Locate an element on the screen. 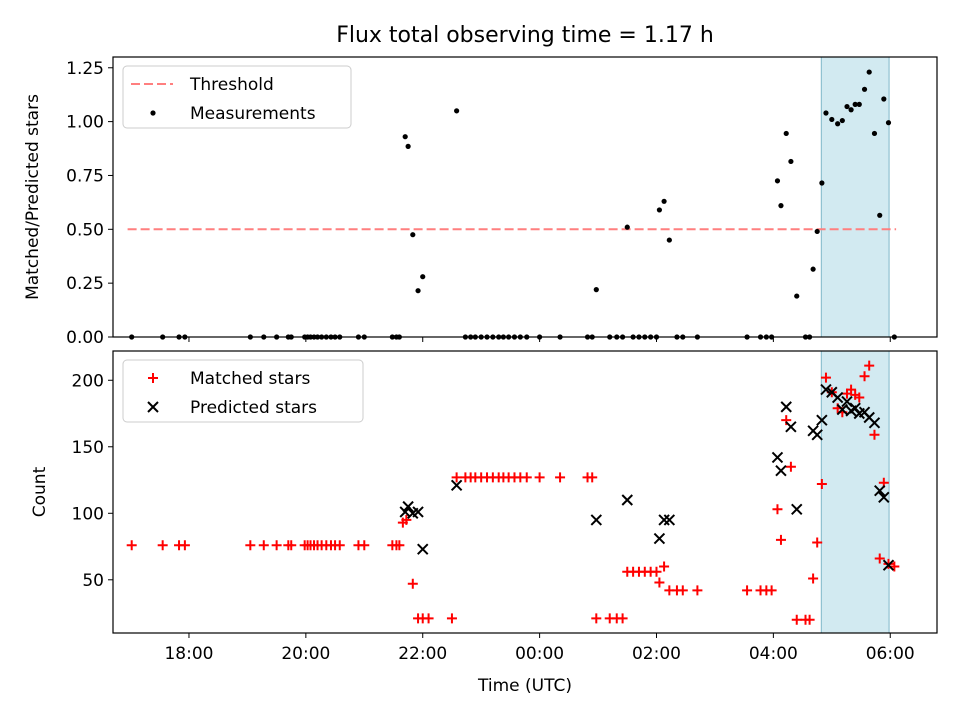 Image resolution: width=960 pixels, height=720 pixels. panel1-x-tick-label-2: 22:00 is located at coordinates (422, 654).